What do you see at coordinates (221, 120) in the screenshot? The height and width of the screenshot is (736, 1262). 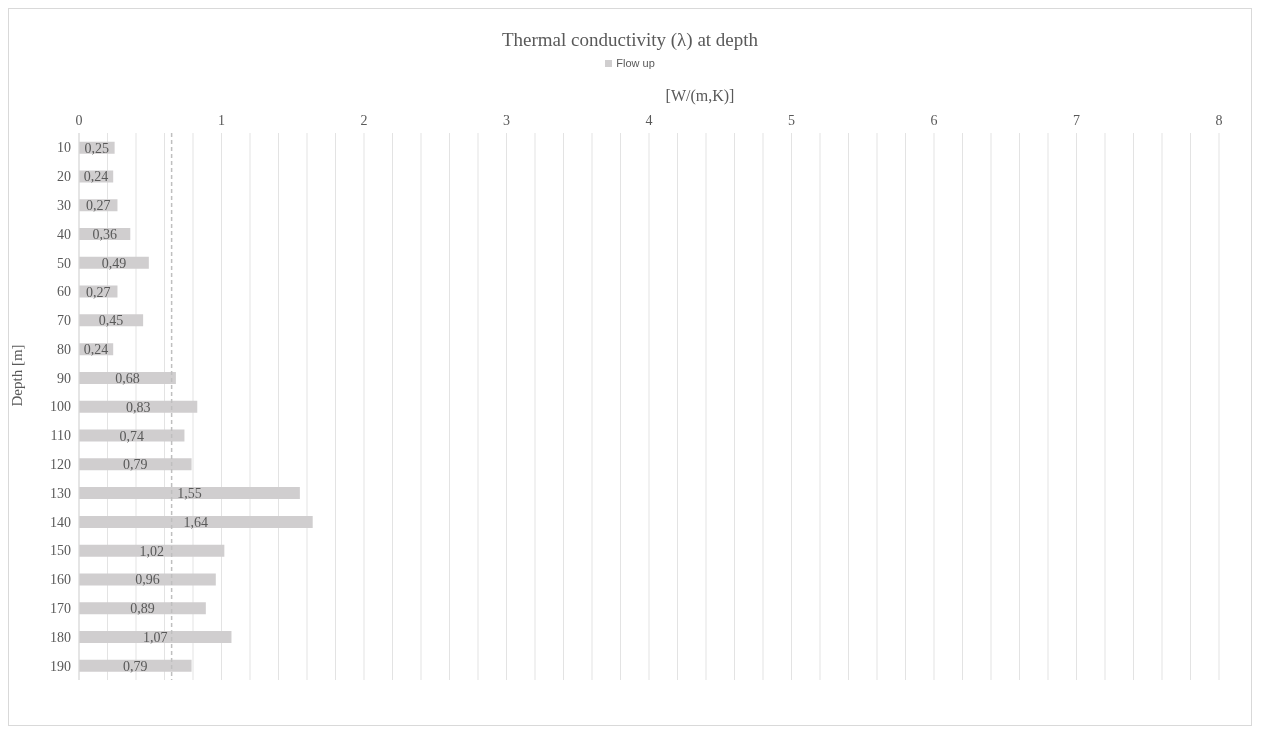 I see `x-tick-label: 1` at bounding box center [221, 120].